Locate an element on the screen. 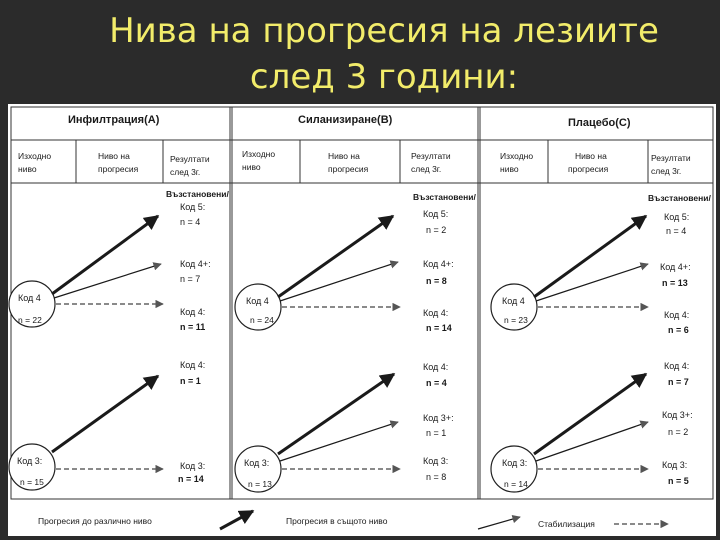  slide-title-line-1: Нива на прогресия на лезиите is located at coordinates (384, 31).